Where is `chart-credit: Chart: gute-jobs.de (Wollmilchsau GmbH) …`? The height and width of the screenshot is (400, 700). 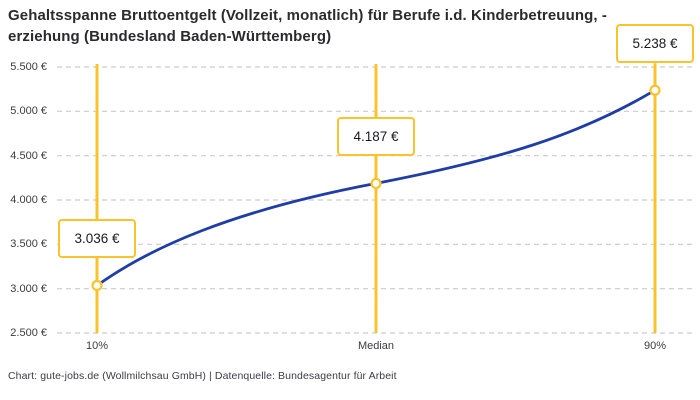 chart-credit: Chart: gute-jobs.de (Wollmilchsau GmbH) … is located at coordinates (202, 376).